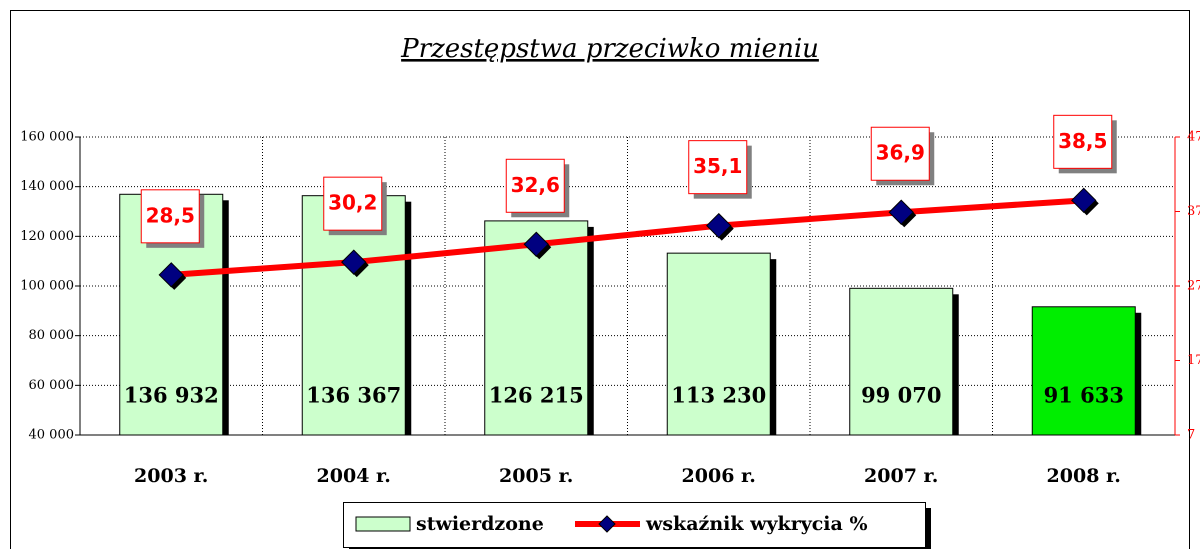 The height and width of the screenshot is (549, 1200). What do you see at coordinates (719, 476) in the screenshot?
I see `x-tick-label: 2006 r.` at bounding box center [719, 476].